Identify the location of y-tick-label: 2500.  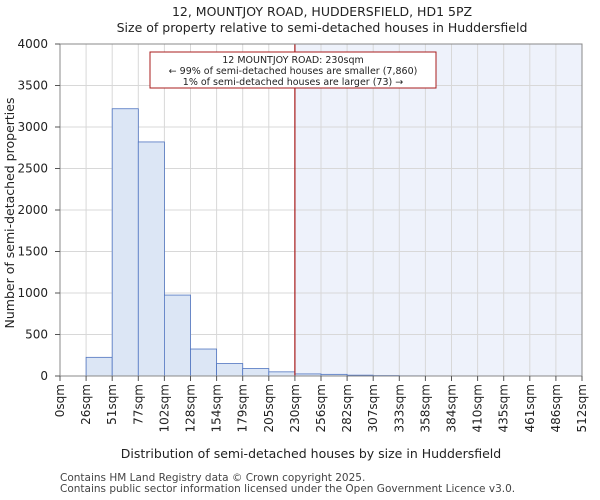
(32, 169).